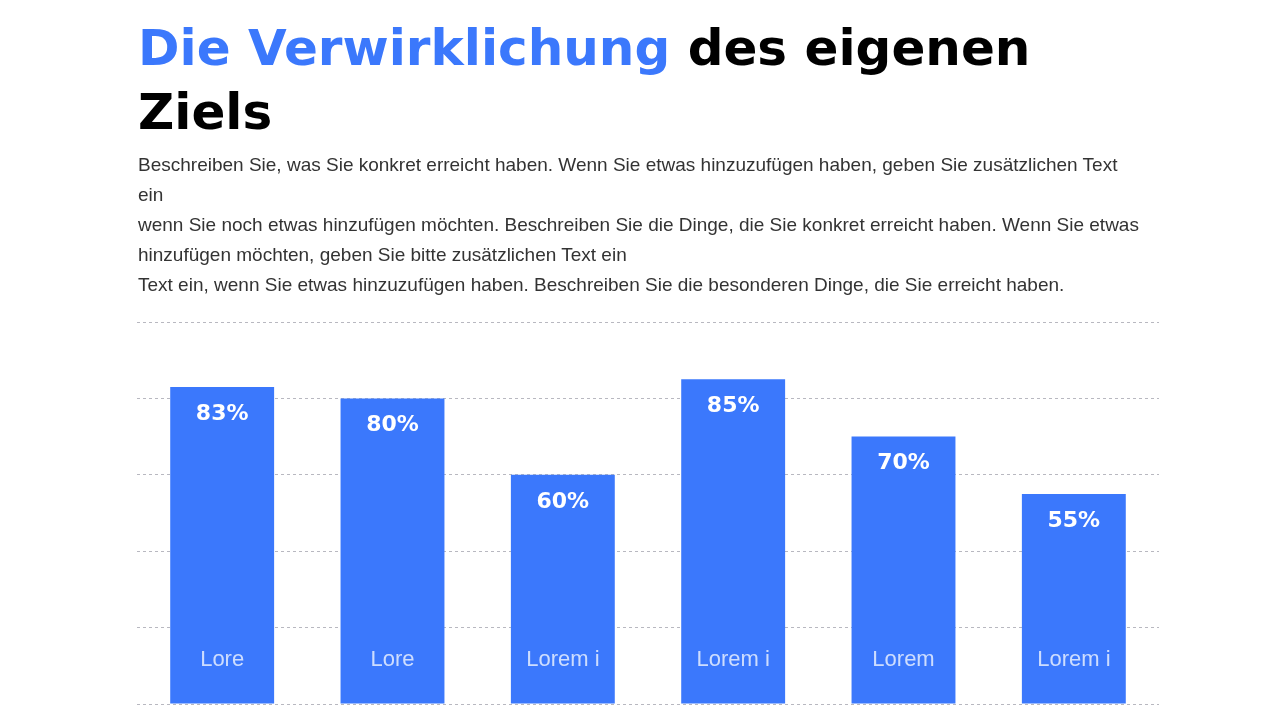  I want to click on x-tick-label: Lorem, so click(903, 659).